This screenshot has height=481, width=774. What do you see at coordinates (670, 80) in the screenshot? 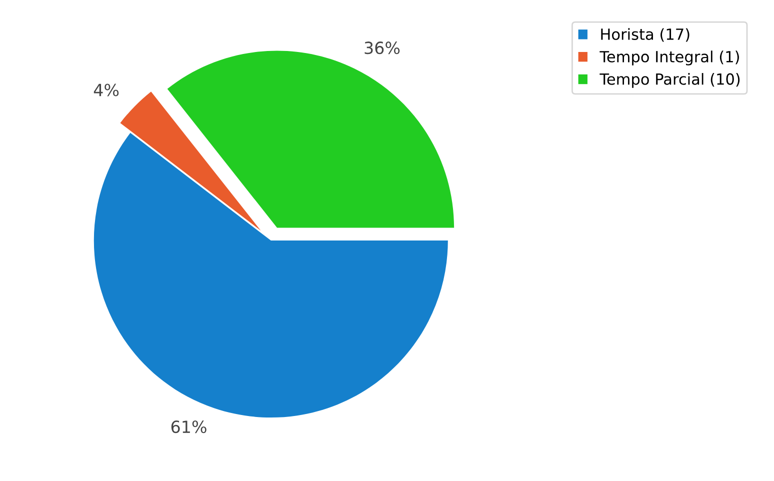
I see `legend-label: Tempo Parcial (10)` at bounding box center [670, 80].